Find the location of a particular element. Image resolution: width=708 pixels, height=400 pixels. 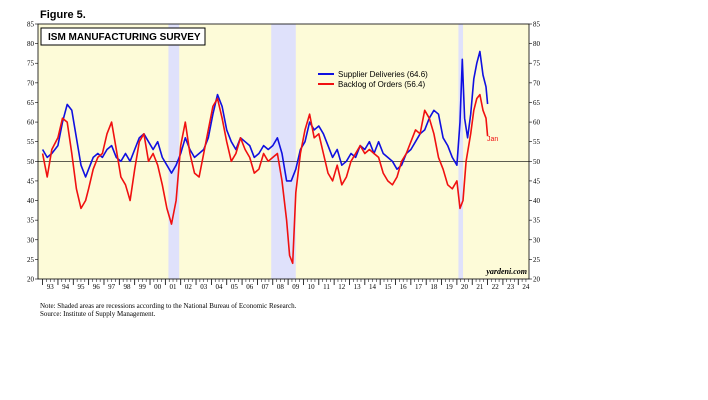

y-tick-label-left-20: 20 is located at coordinates (31, 280).